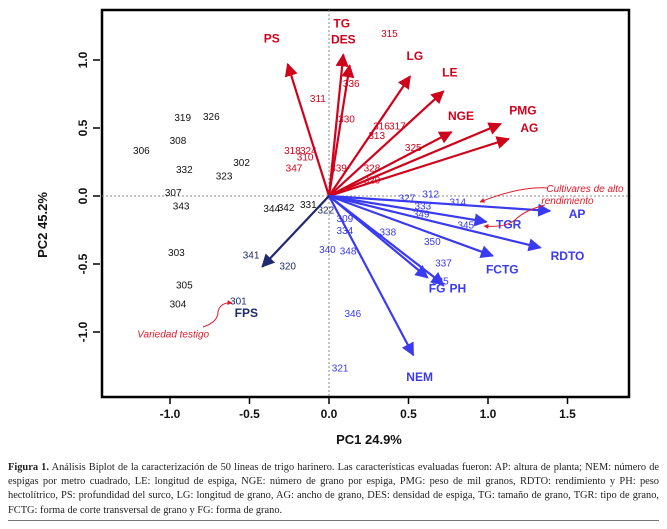 The image size is (667, 529). What do you see at coordinates (170, 414) in the screenshot?
I see `x-tick-label: -1.0` at bounding box center [170, 414].